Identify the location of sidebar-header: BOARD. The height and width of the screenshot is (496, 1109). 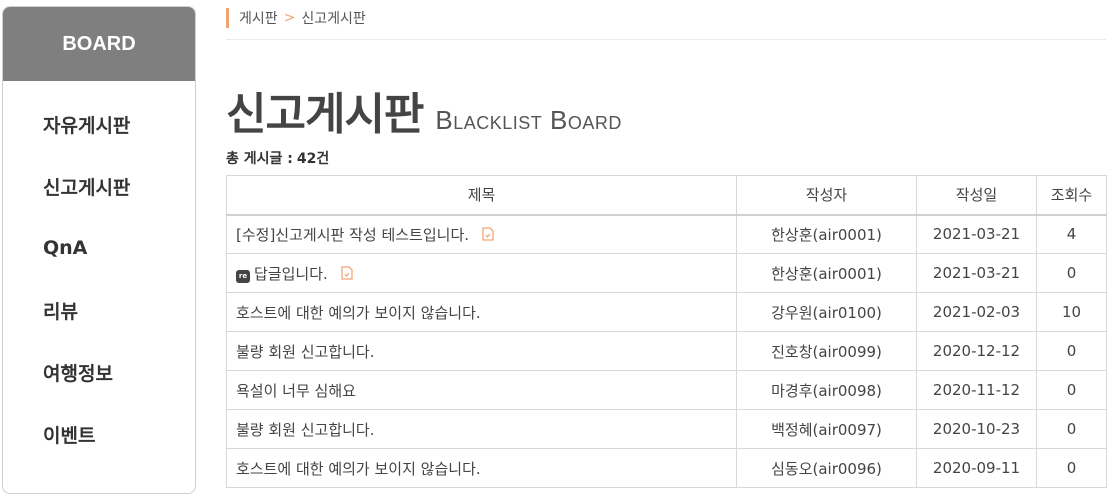
(99, 44).